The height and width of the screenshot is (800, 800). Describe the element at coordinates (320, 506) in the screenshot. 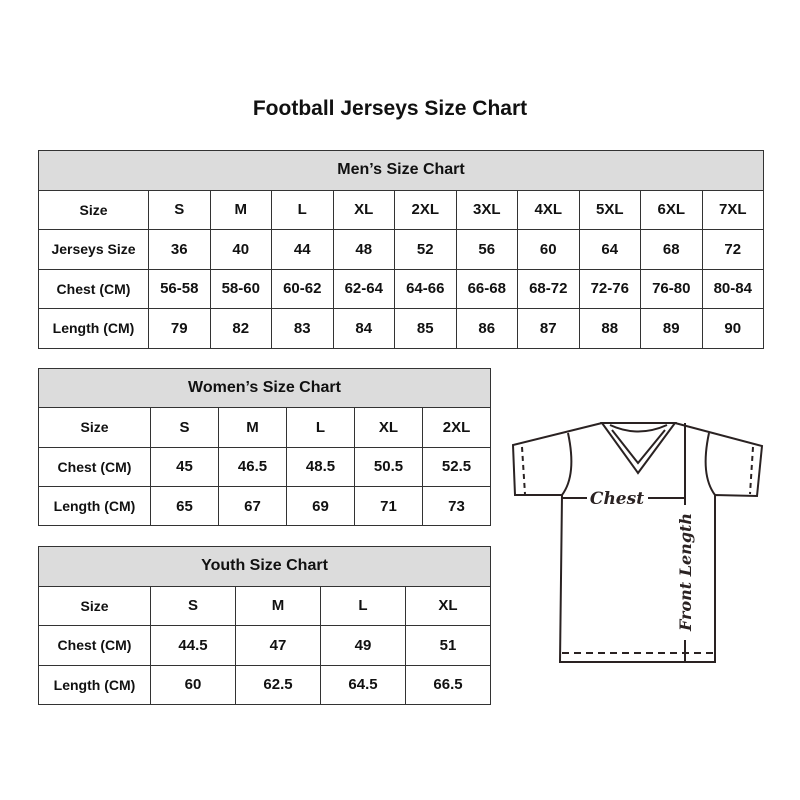

I see `size-cell: 69` at that location.